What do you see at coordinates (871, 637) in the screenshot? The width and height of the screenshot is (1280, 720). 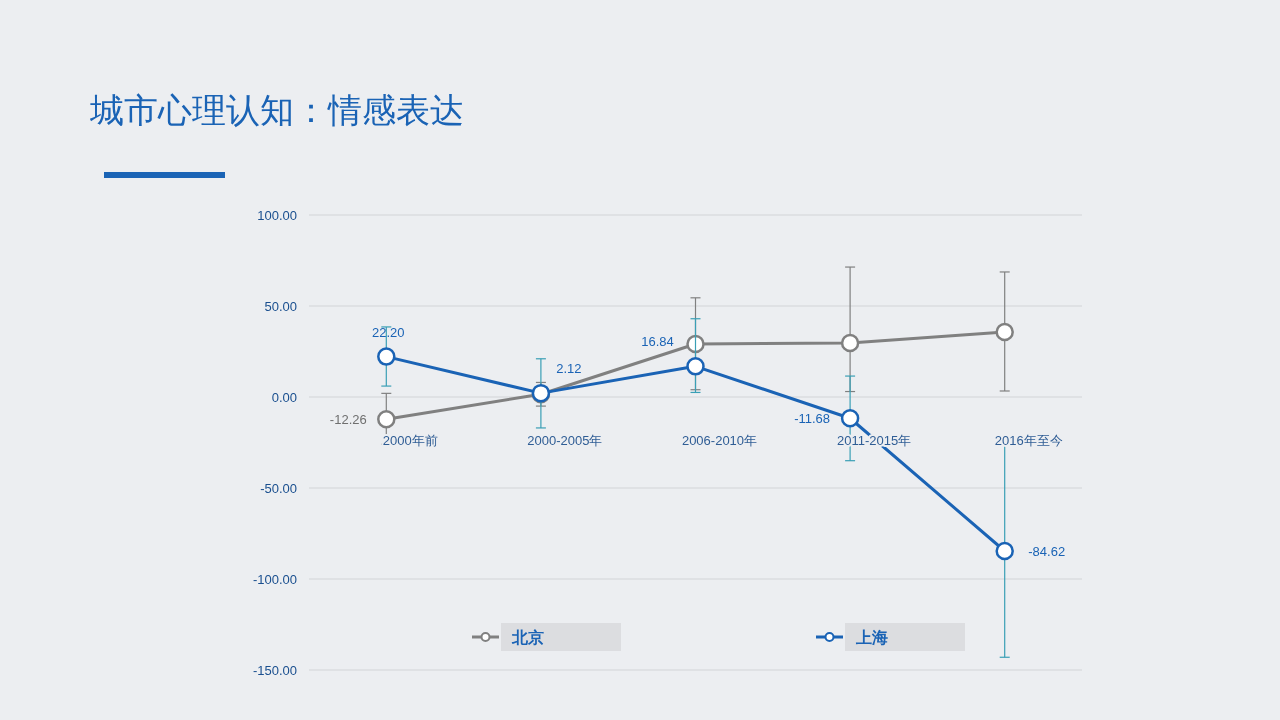 I see `legend-label: 上海` at bounding box center [871, 637].